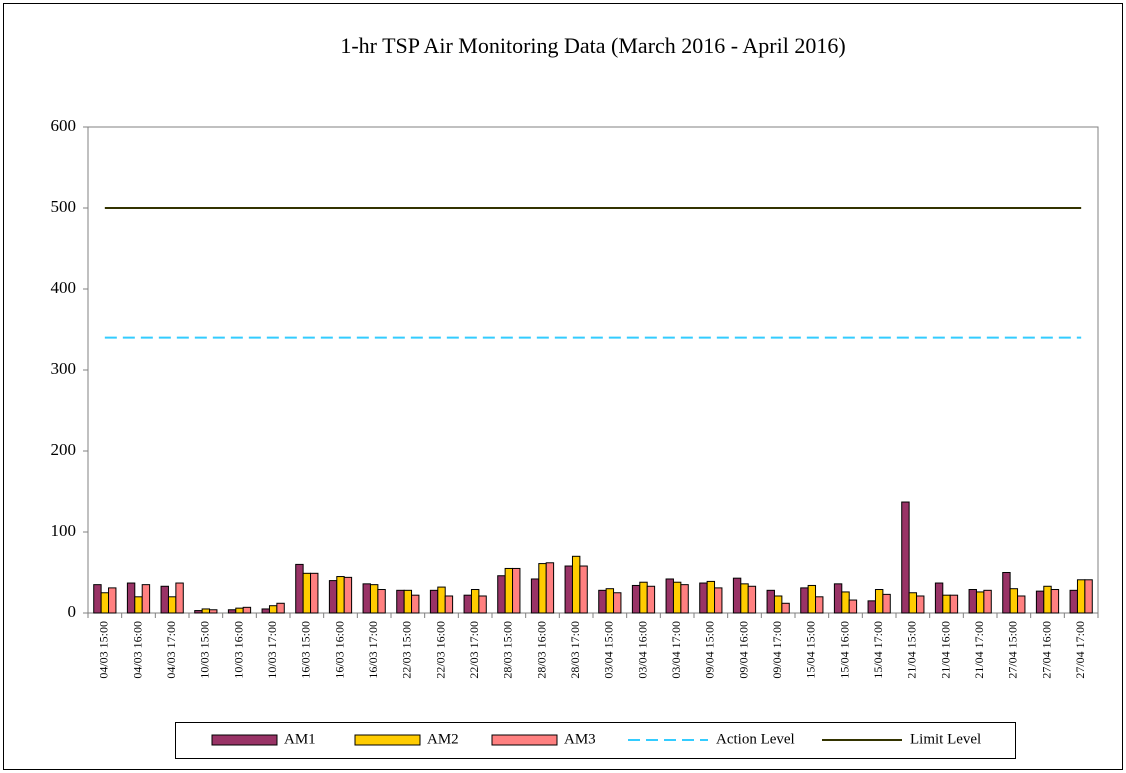 The width and height of the screenshot is (1126, 773). I want to click on x-tick-label: 28/03 17:00, so click(575, 650).